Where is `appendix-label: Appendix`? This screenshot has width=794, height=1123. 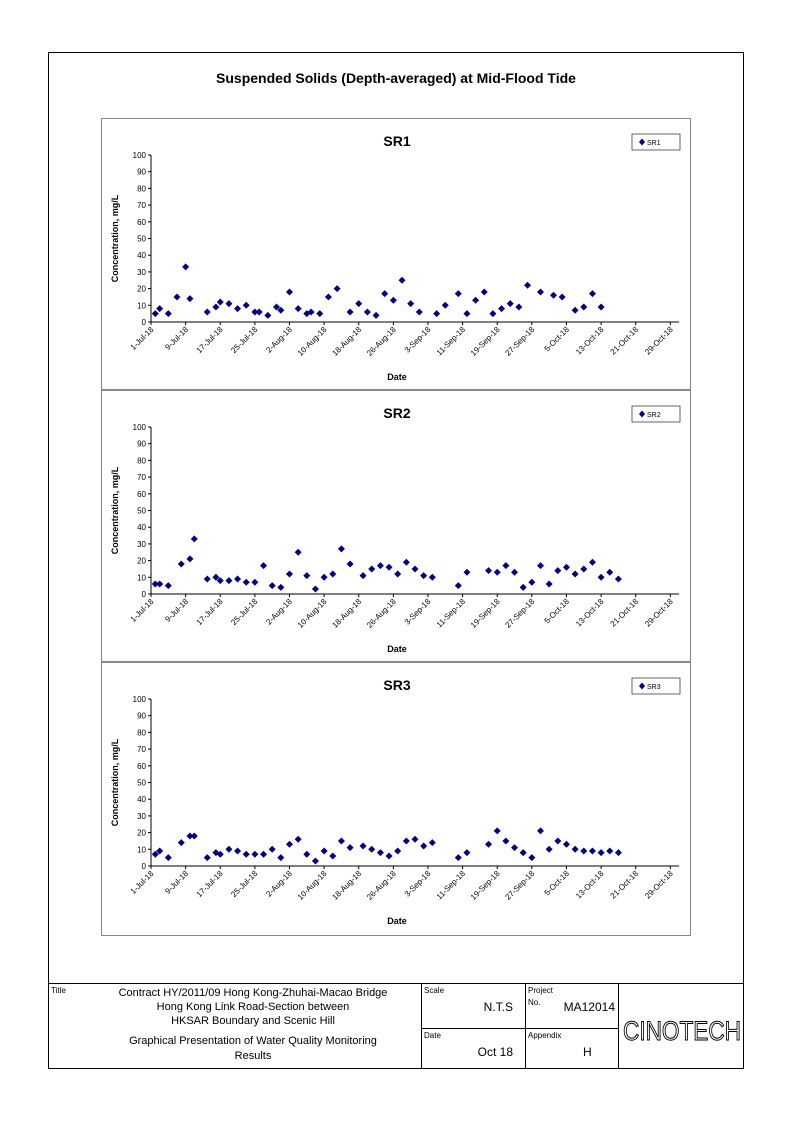
appendix-label: Appendix is located at coordinates (545, 1035).